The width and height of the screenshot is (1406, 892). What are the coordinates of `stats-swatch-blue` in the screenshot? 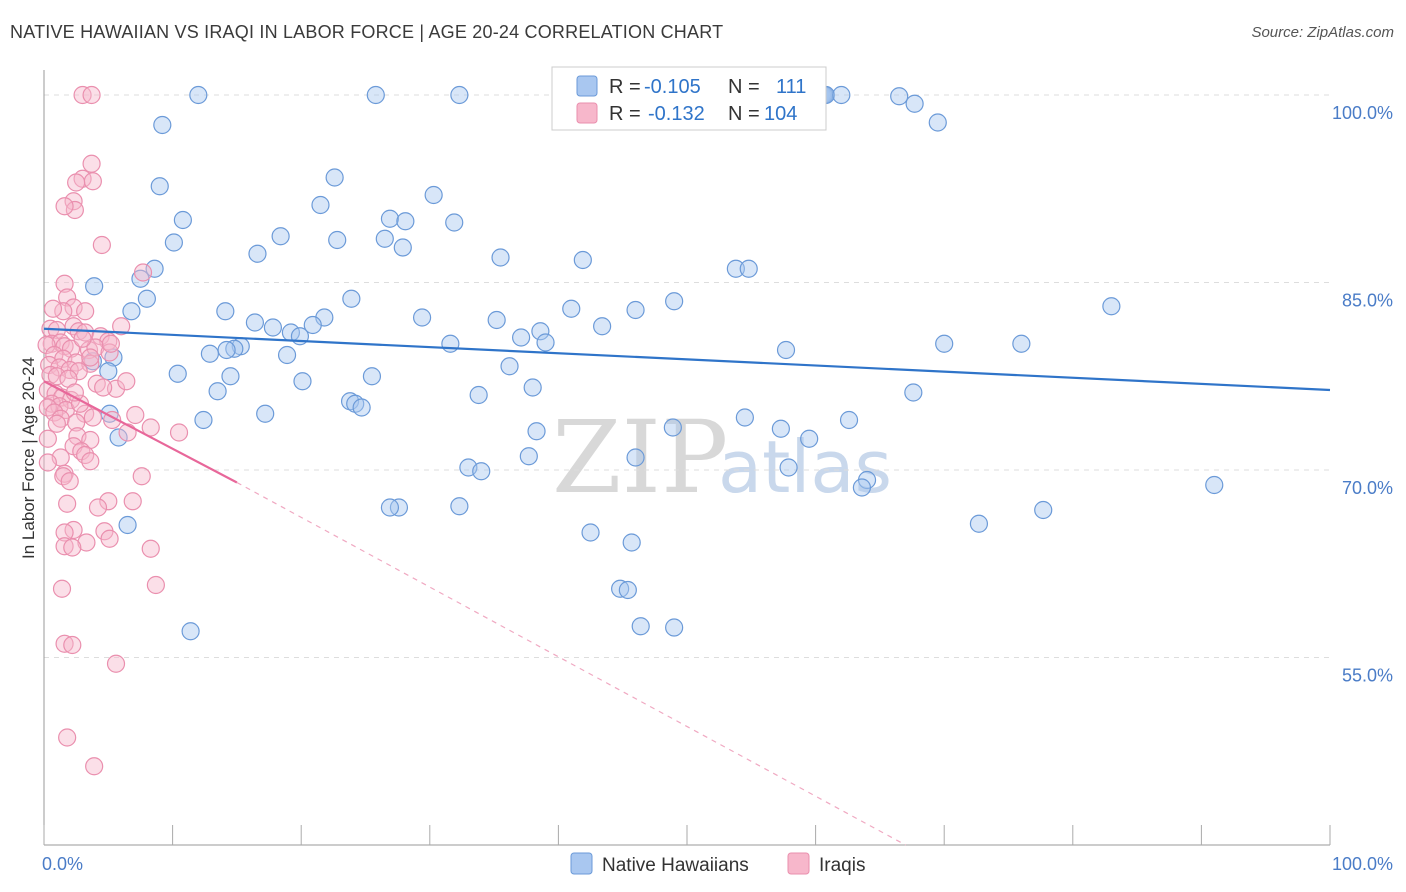 It's located at (587, 86).